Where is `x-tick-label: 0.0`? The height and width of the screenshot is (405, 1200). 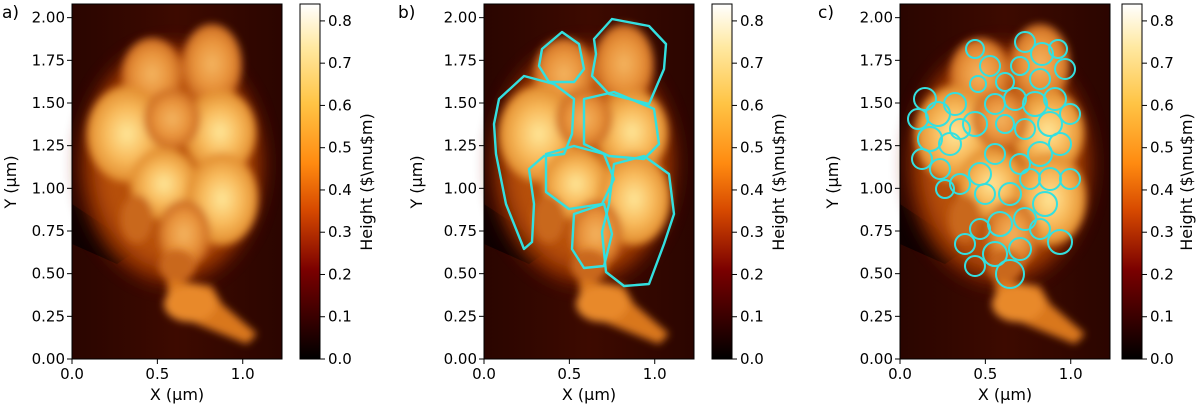 x-tick-label: 0.0 is located at coordinates (900, 374).